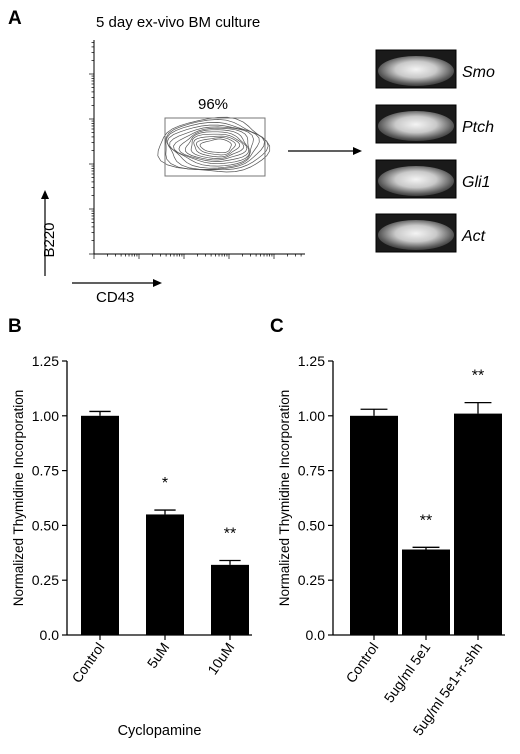  Describe the element at coordinates (160, 731) in the screenshot. I see `x-axis-label: Cyclopamine` at that location.